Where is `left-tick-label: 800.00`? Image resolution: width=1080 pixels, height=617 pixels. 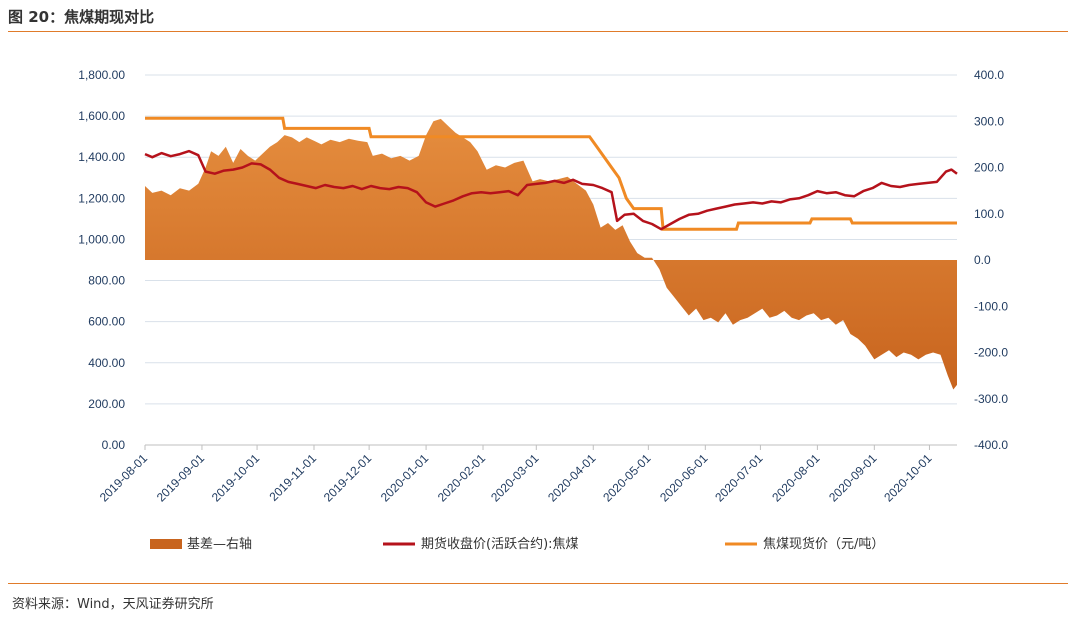 left-tick-label: 800.00 is located at coordinates (106, 281).